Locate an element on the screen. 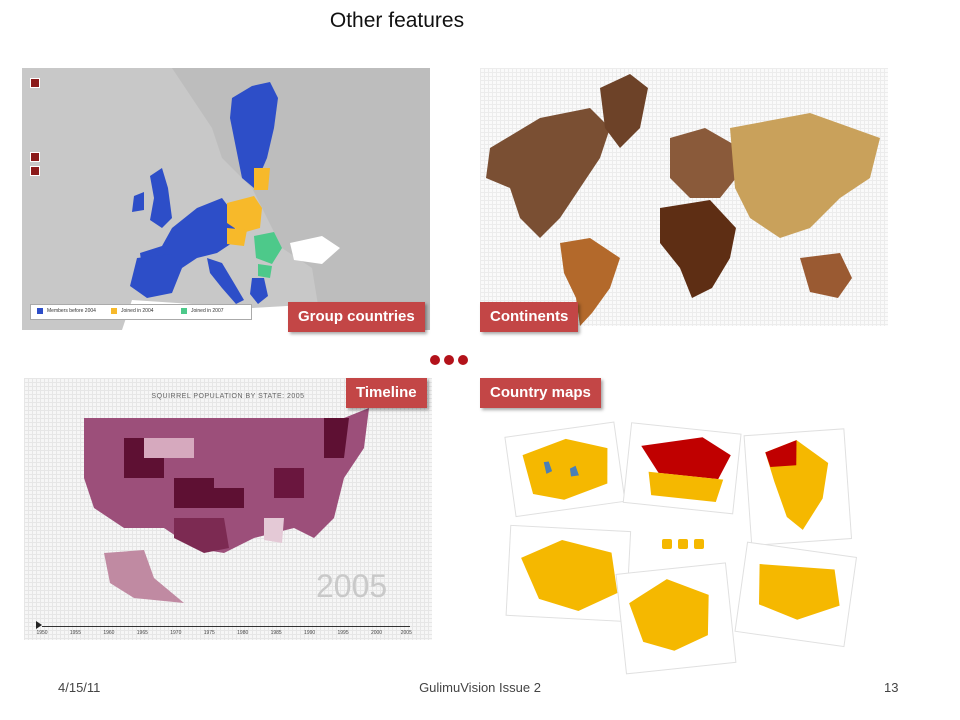 This screenshot has width=960, height=720. country-maps-collage is located at coordinates (680, 560).